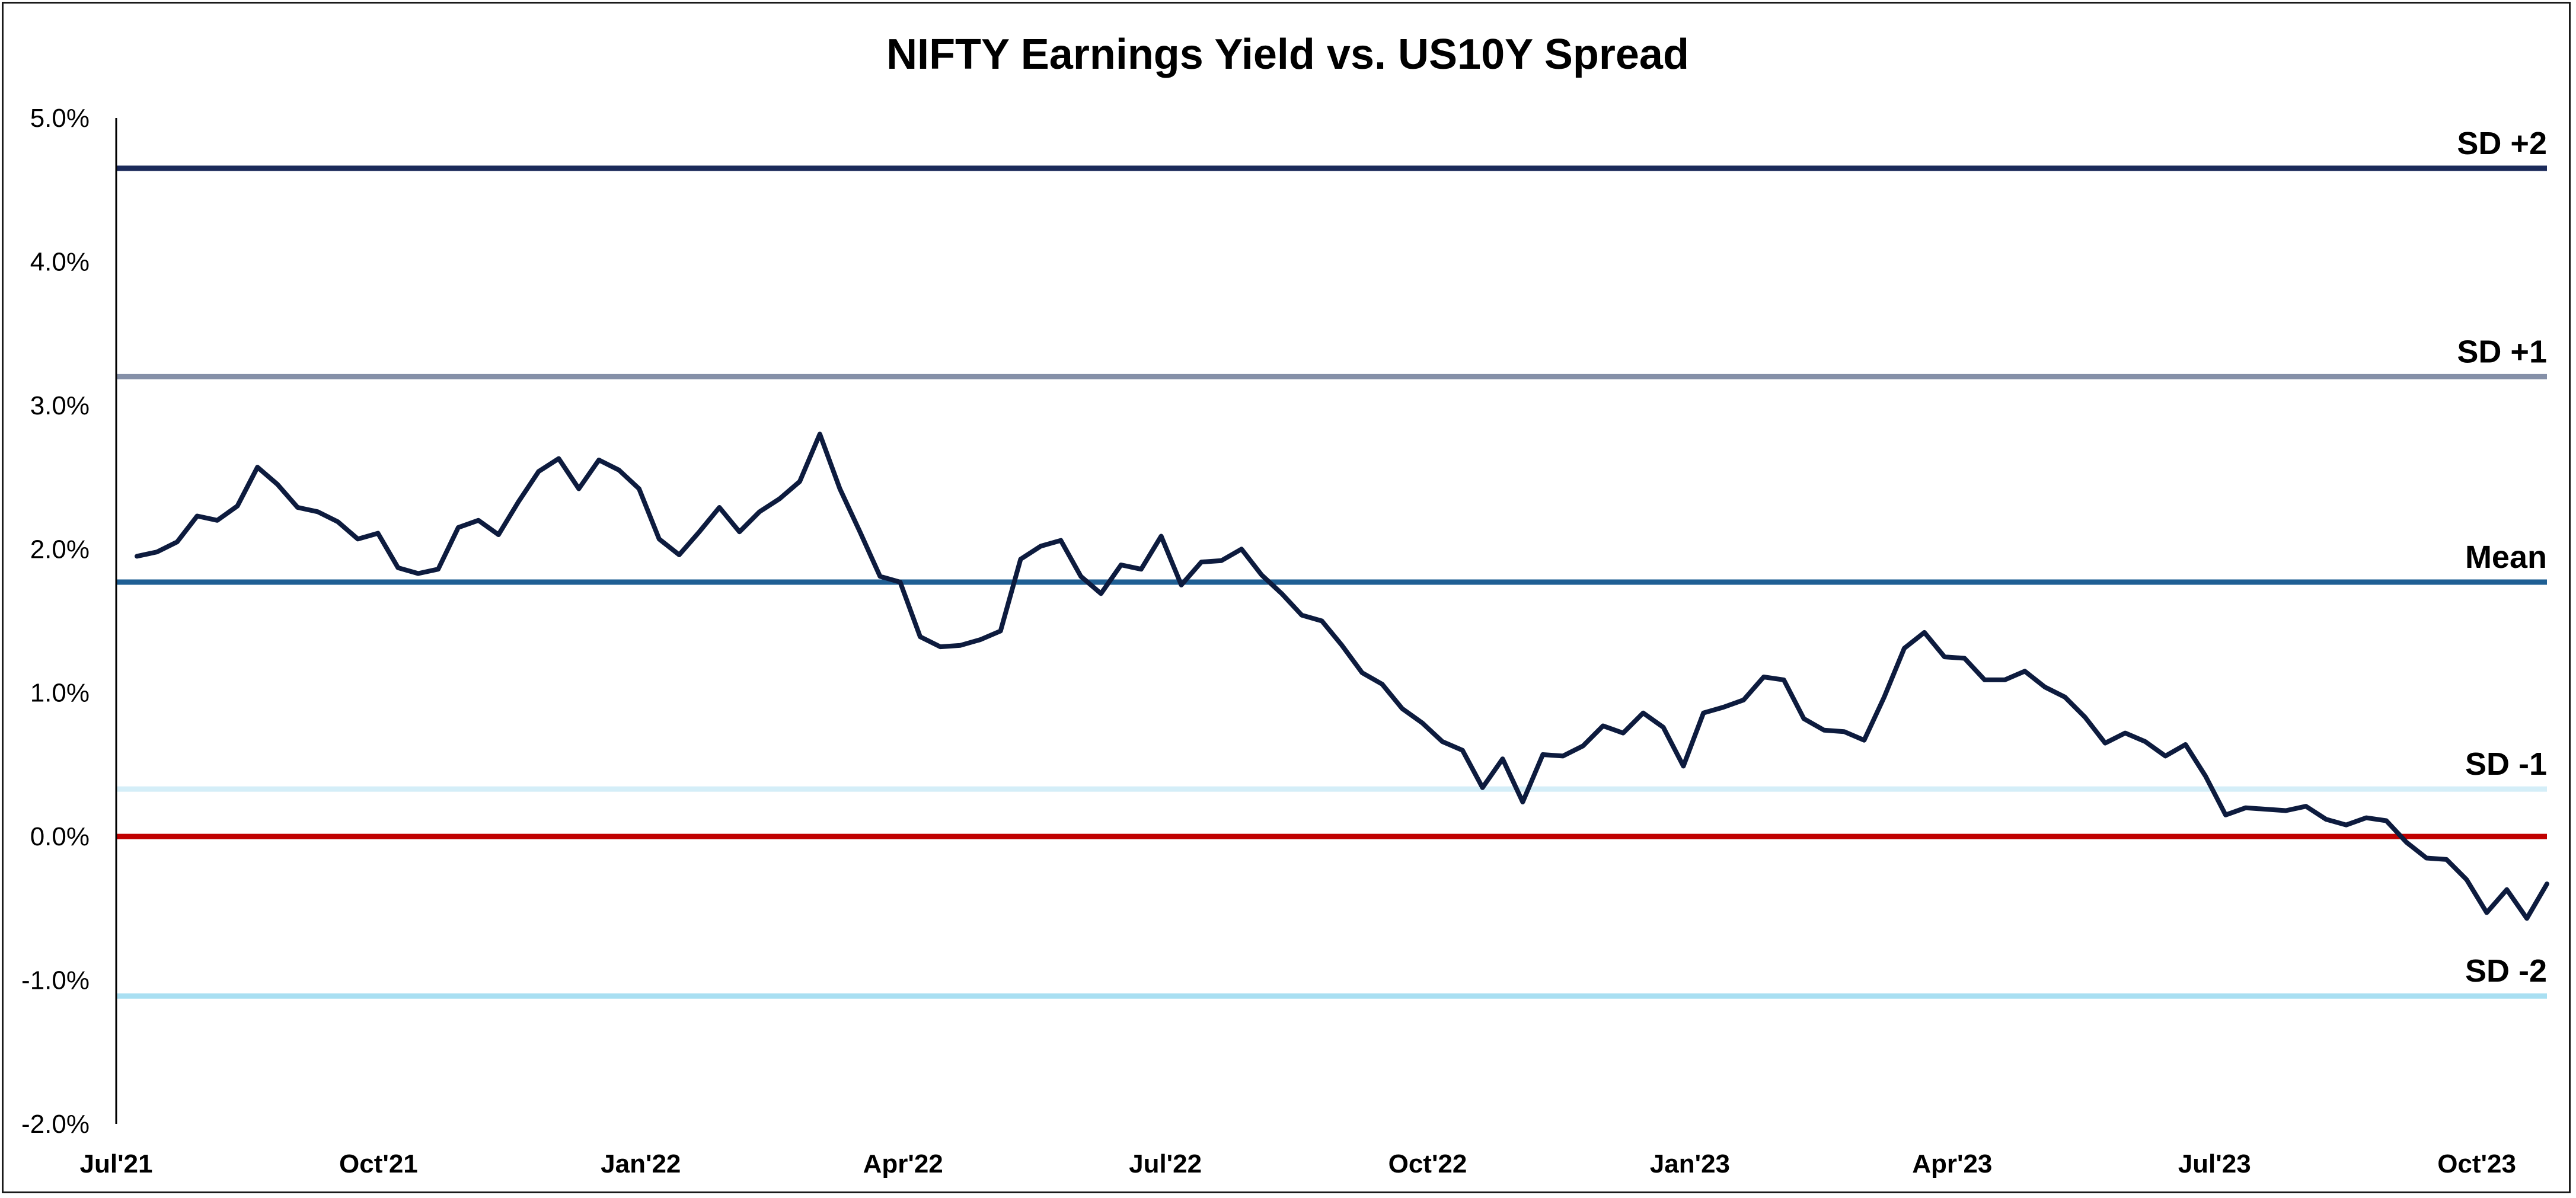 Image resolution: width=2576 pixels, height=1198 pixels. What do you see at coordinates (1690, 1163) in the screenshot?
I see `x-tick-label: Jan'23` at bounding box center [1690, 1163].